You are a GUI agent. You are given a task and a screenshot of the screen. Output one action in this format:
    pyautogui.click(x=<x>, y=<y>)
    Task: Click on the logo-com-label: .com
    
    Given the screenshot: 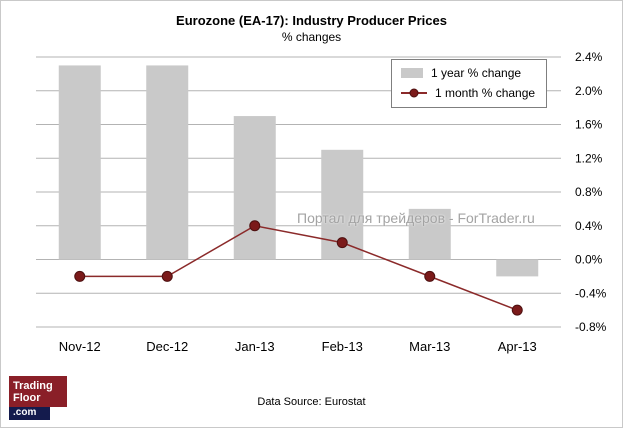 What is the action you would take?
    pyautogui.click(x=29, y=413)
    